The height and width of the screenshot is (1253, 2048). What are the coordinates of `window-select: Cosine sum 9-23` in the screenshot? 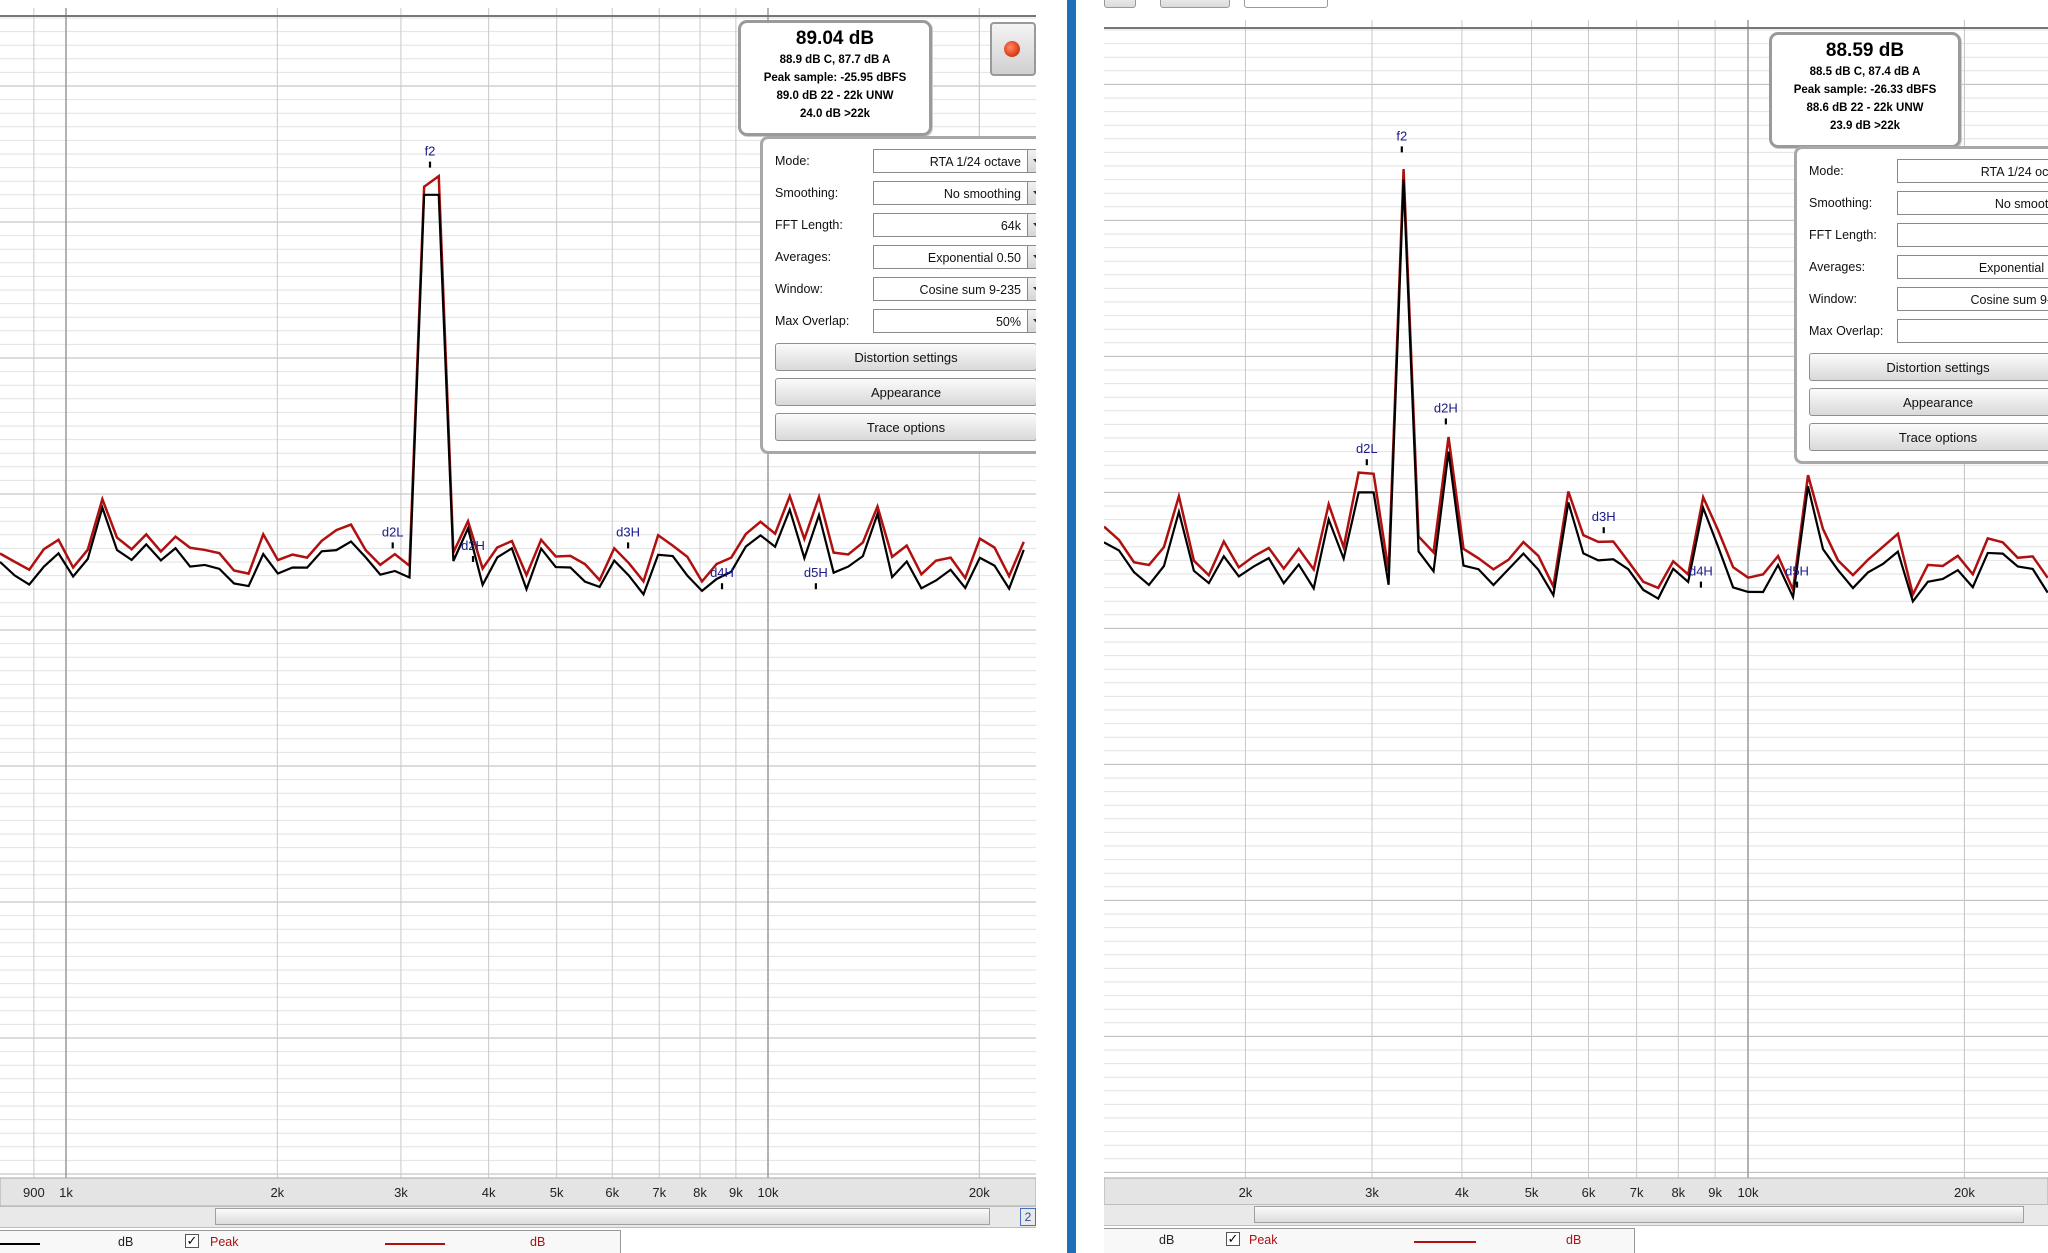 It's located at (1972, 299).